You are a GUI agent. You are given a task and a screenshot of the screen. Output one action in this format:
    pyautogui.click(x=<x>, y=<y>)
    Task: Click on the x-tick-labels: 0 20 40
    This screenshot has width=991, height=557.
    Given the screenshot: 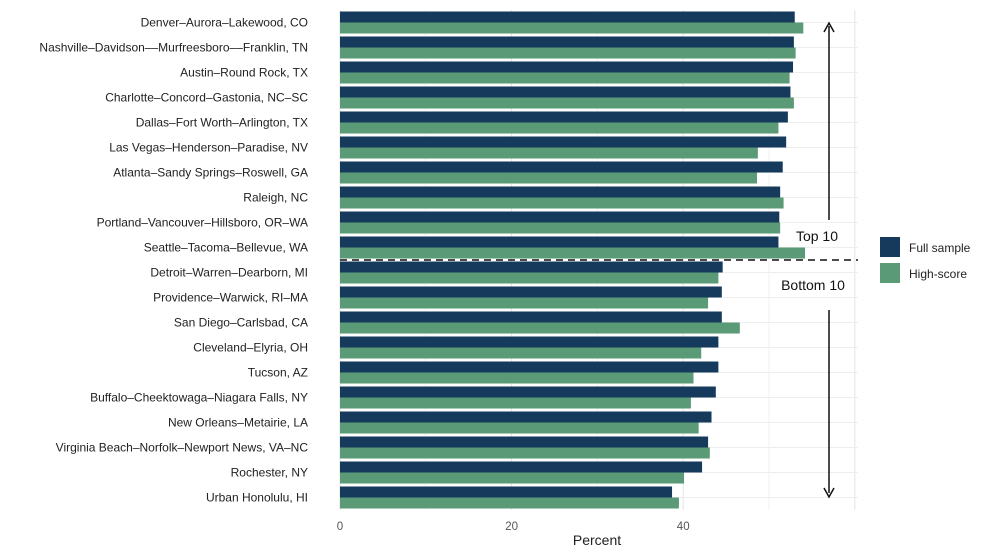 What is the action you would take?
    pyautogui.click(x=513, y=527)
    